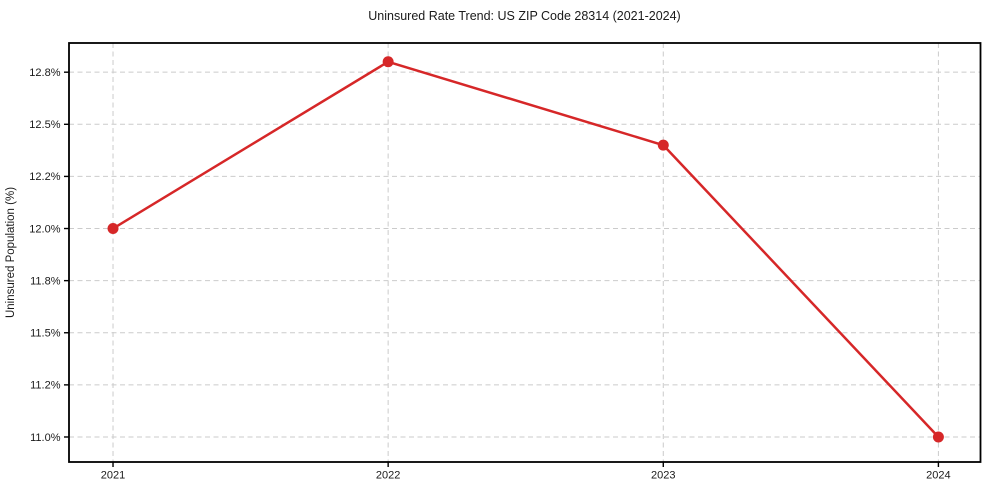 Image resolution: width=989 pixels, height=490 pixels. I want to click on y-tick-label: 11.0%, so click(45, 438).